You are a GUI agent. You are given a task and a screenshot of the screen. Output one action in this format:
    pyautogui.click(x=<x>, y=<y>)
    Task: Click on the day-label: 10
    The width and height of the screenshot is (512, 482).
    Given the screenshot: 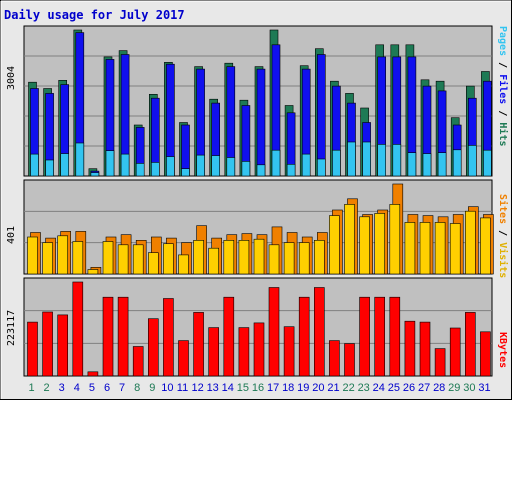 What is the action you would take?
    pyautogui.click(x=167, y=388)
    